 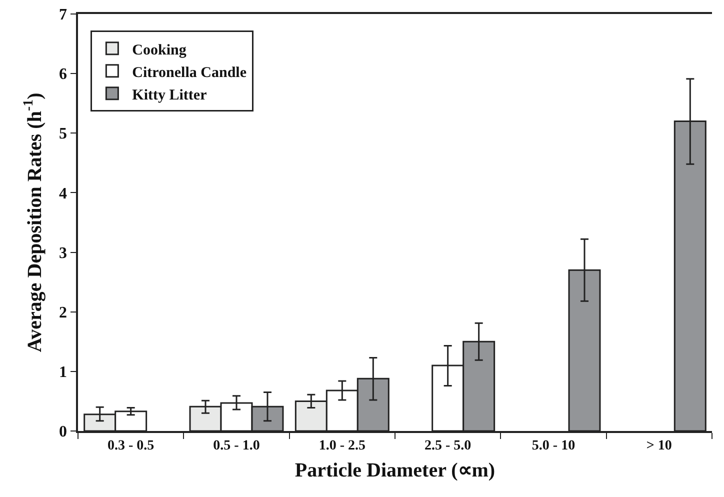 I want to click on y-tick-label: 4, so click(x=63, y=193).